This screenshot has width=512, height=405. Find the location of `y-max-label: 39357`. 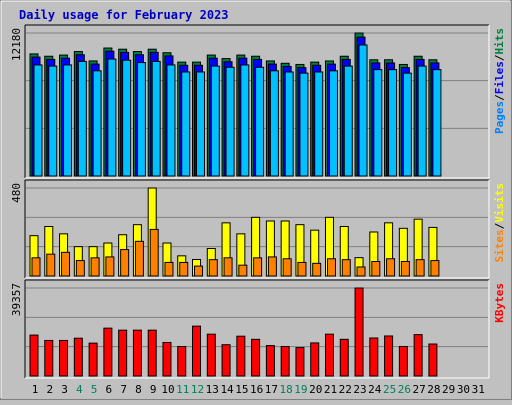

y-max-label: 39357 is located at coordinates (16, 299).